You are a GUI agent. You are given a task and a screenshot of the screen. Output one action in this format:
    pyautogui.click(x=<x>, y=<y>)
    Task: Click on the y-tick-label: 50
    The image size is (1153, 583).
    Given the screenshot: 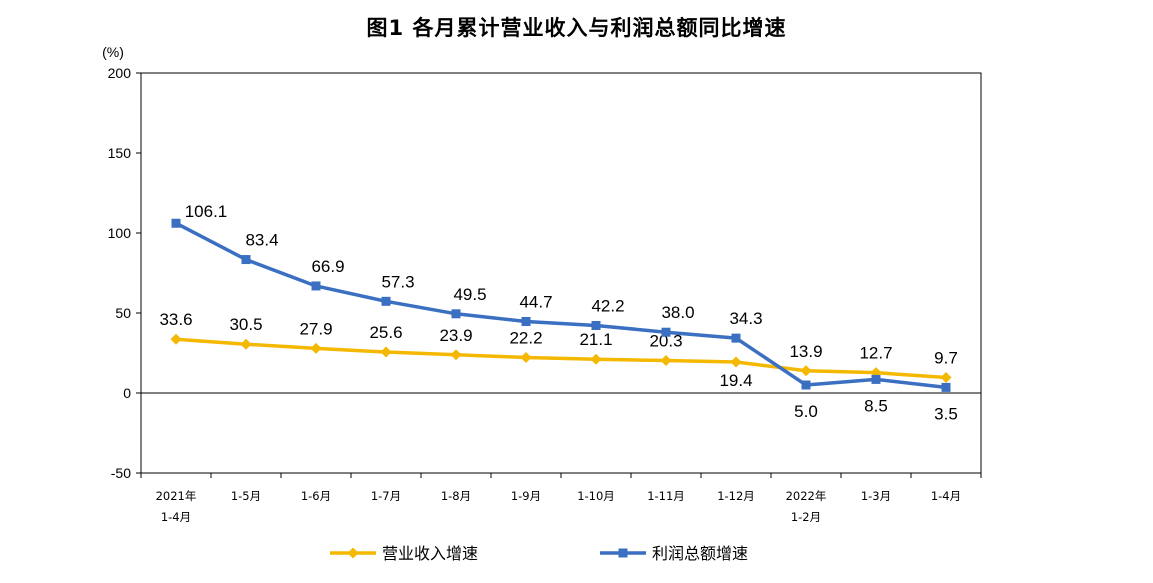 What is the action you would take?
    pyautogui.click(x=123, y=313)
    